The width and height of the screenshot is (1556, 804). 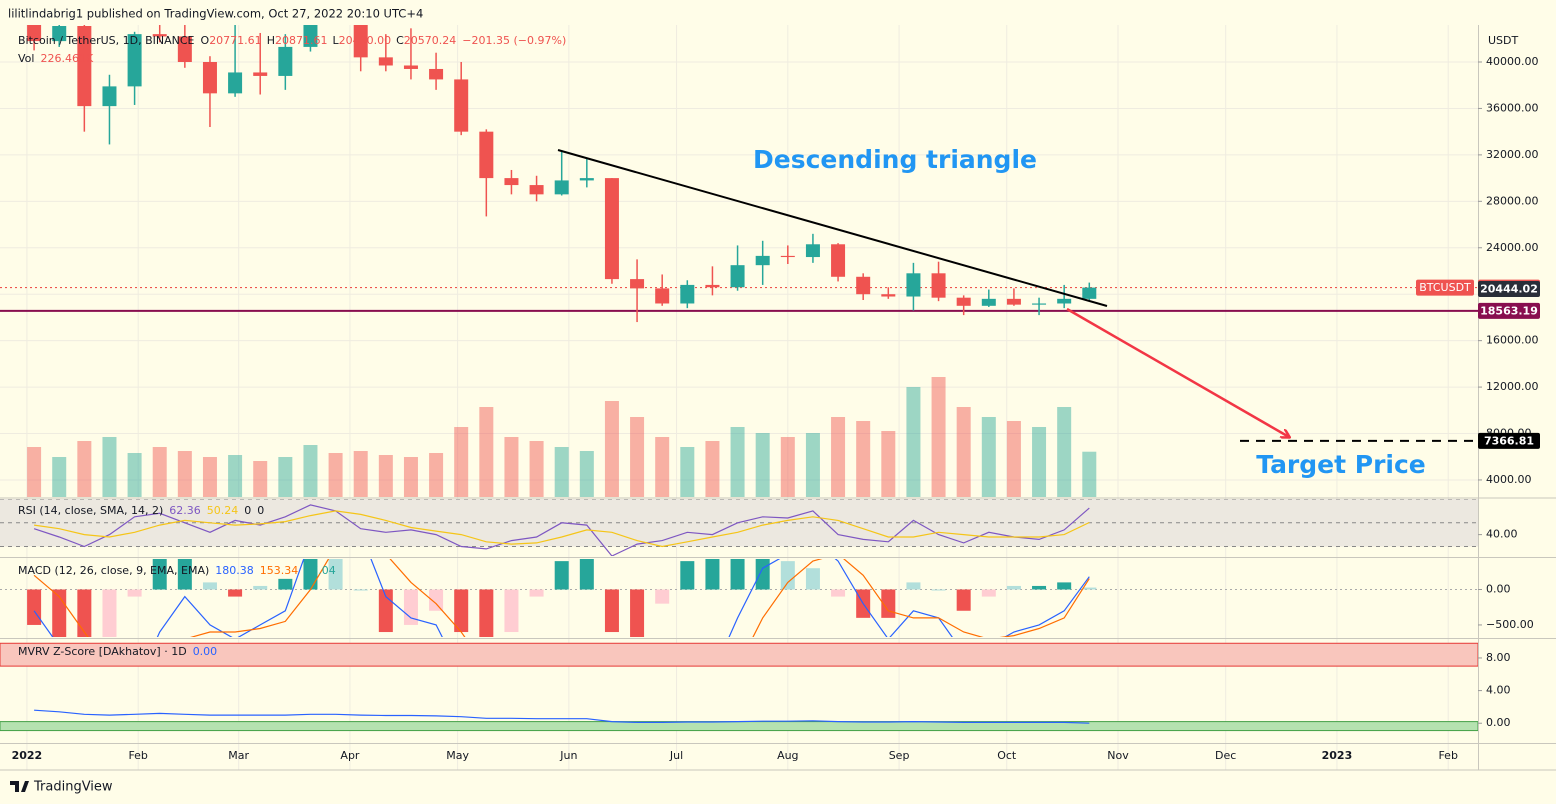 I want to click on pane-legend: RSI (14, close, SMA, 14, 2) 62.36 50.24 0 0, so click(x=141, y=510).